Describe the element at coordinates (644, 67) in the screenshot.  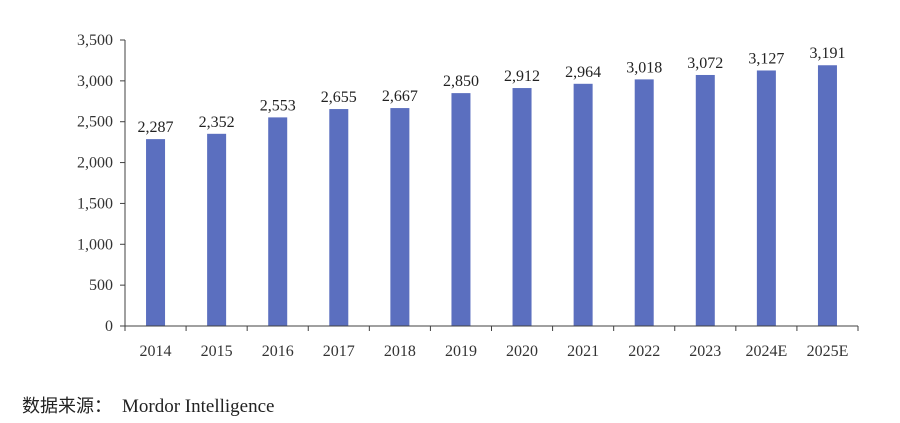
I see `data-label: 3,018` at that location.